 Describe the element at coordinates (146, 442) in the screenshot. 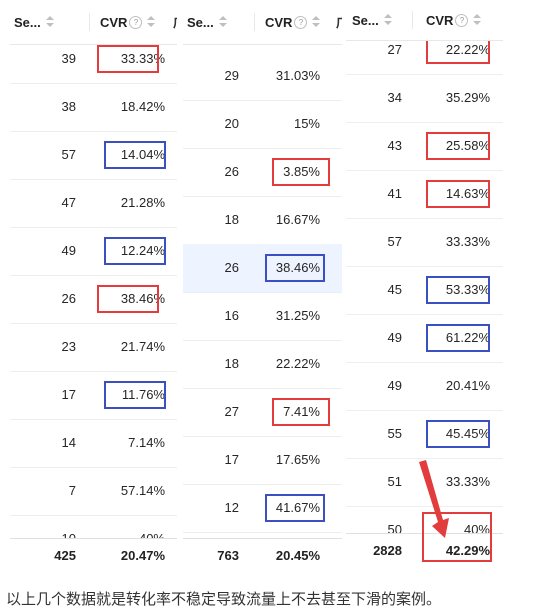

I see `cvr-cell: 7.14%` at that location.